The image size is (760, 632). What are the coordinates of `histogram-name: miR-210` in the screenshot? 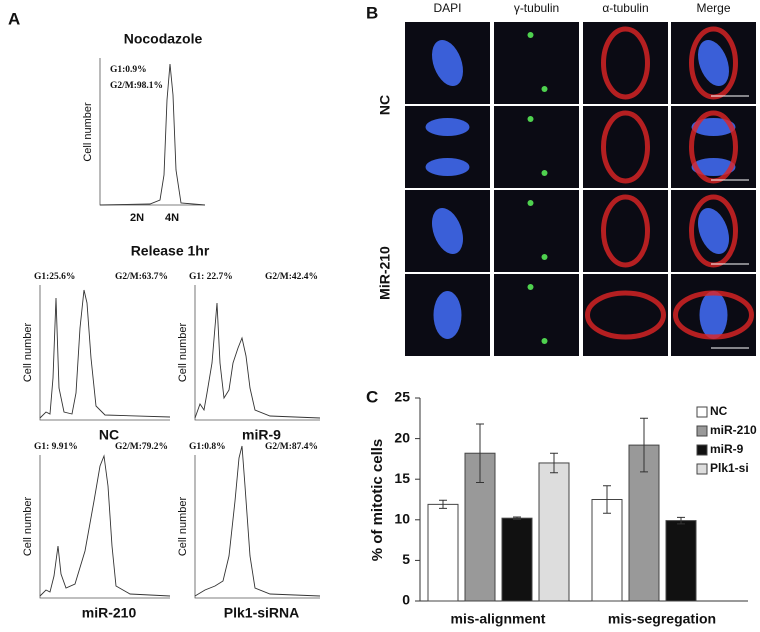 It's located at (109, 613).